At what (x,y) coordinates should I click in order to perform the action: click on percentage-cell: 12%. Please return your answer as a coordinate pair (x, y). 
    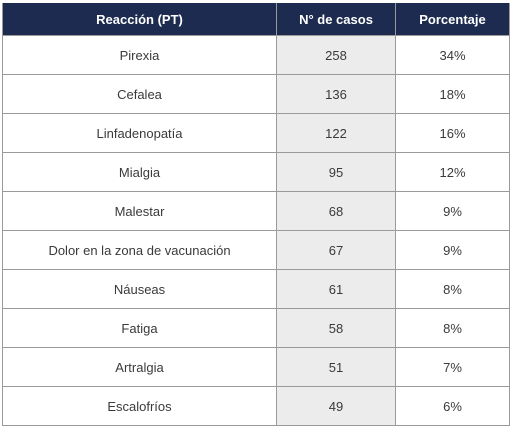
    Looking at the image, I should click on (452, 172).